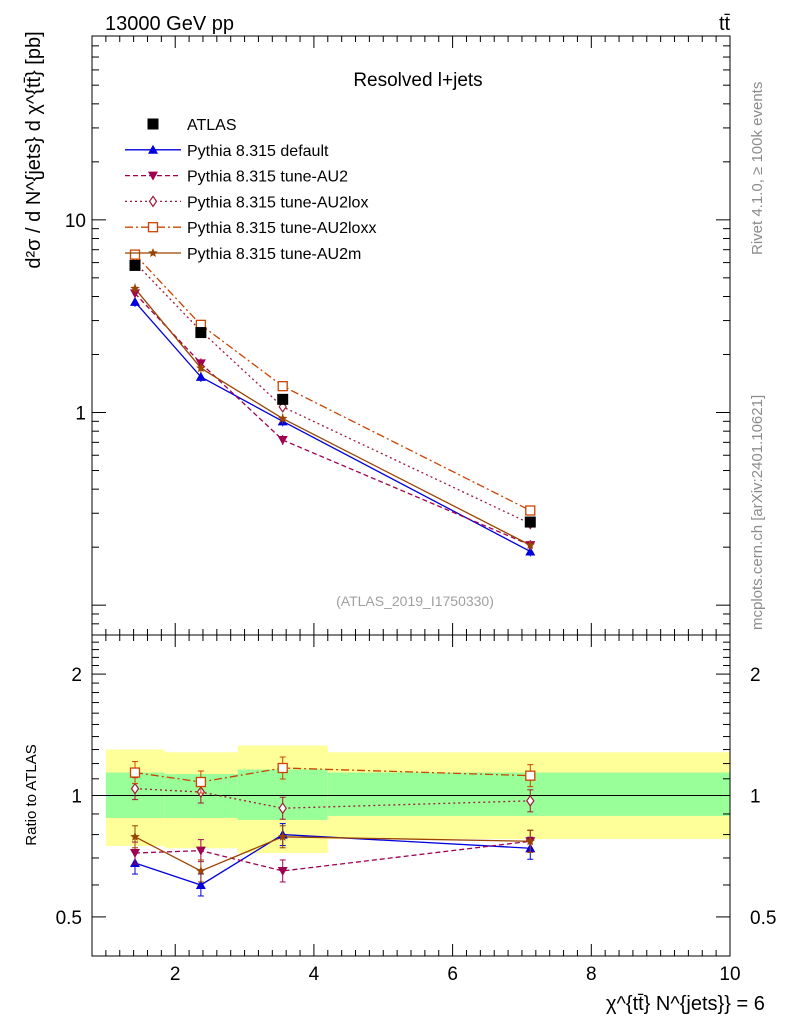 The height and width of the screenshot is (1024, 786). Describe the element at coordinates (591, 974) in the screenshot. I see `x-tick-label: 8` at that location.